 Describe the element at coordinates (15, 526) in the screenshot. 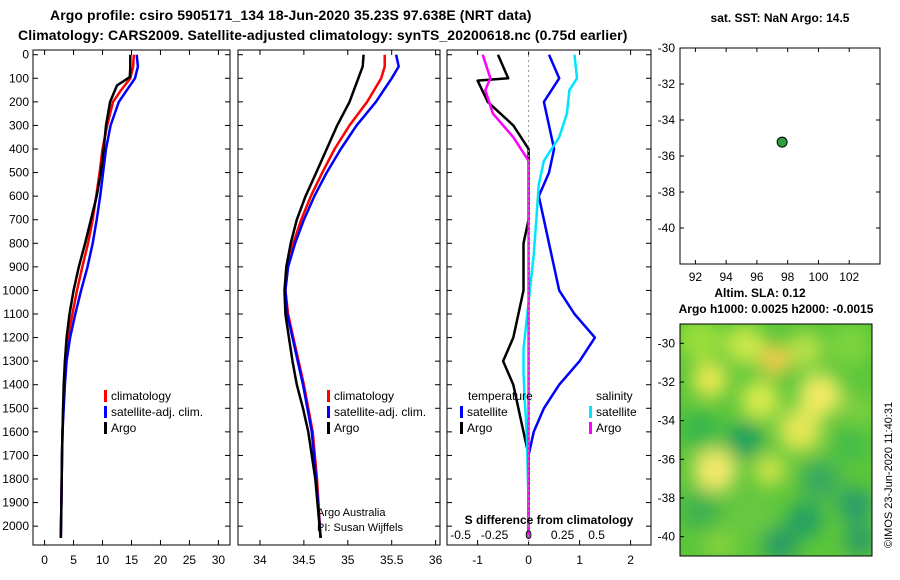

I see `y-tick-label: 2000` at that location.